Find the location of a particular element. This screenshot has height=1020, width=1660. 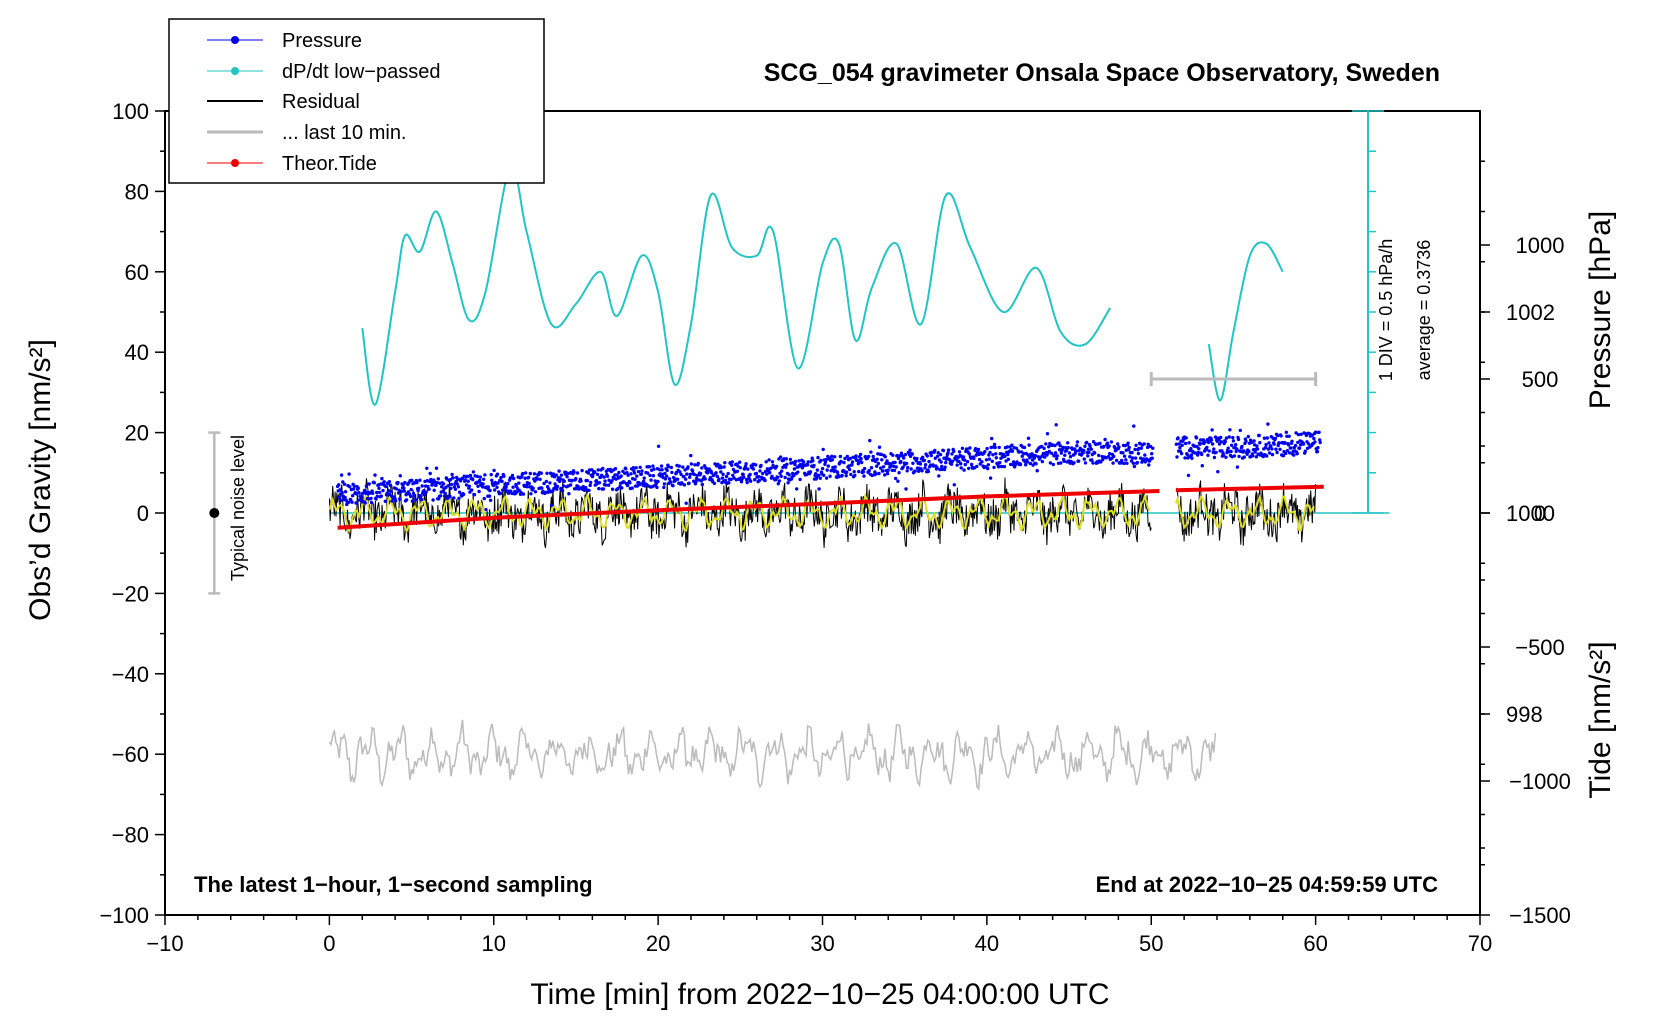

legend-marker-tide is located at coordinates (235, 163).